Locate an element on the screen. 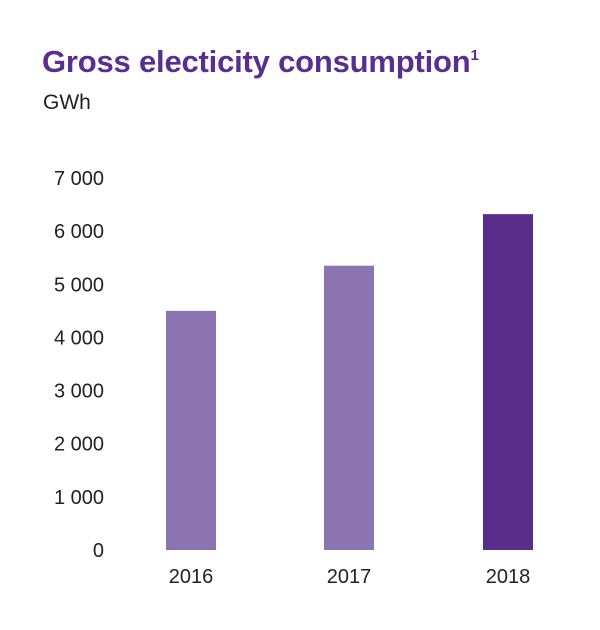 The height and width of the screenshot is (630, 600). x-axis-ticks: 2016 2017 2018 is located at coordinates (350, 577).